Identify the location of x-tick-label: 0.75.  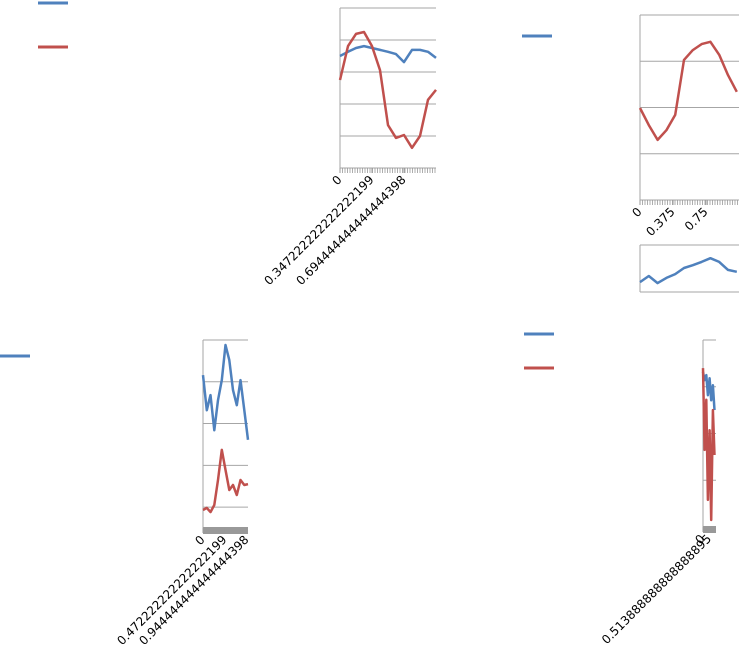
(696, 219).